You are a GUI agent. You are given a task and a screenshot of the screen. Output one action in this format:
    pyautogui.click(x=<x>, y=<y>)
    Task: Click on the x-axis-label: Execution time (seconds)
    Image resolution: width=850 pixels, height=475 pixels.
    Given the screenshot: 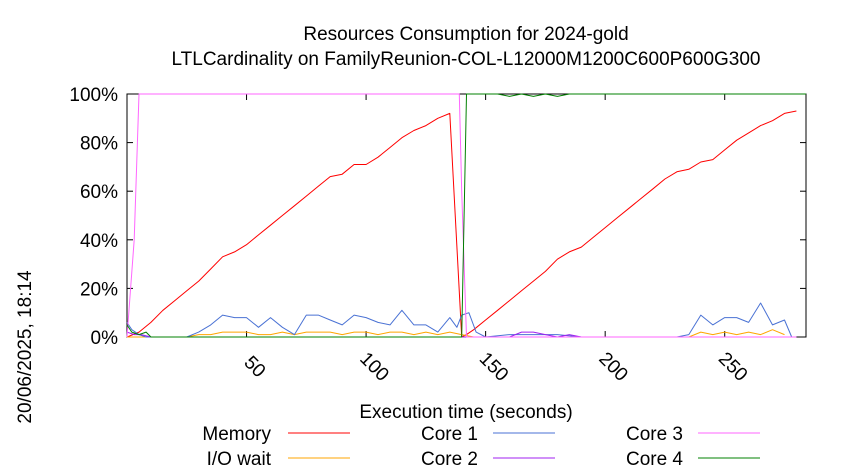 What is the action you would take?
    pyautogui.click(x=465, y=412)
    